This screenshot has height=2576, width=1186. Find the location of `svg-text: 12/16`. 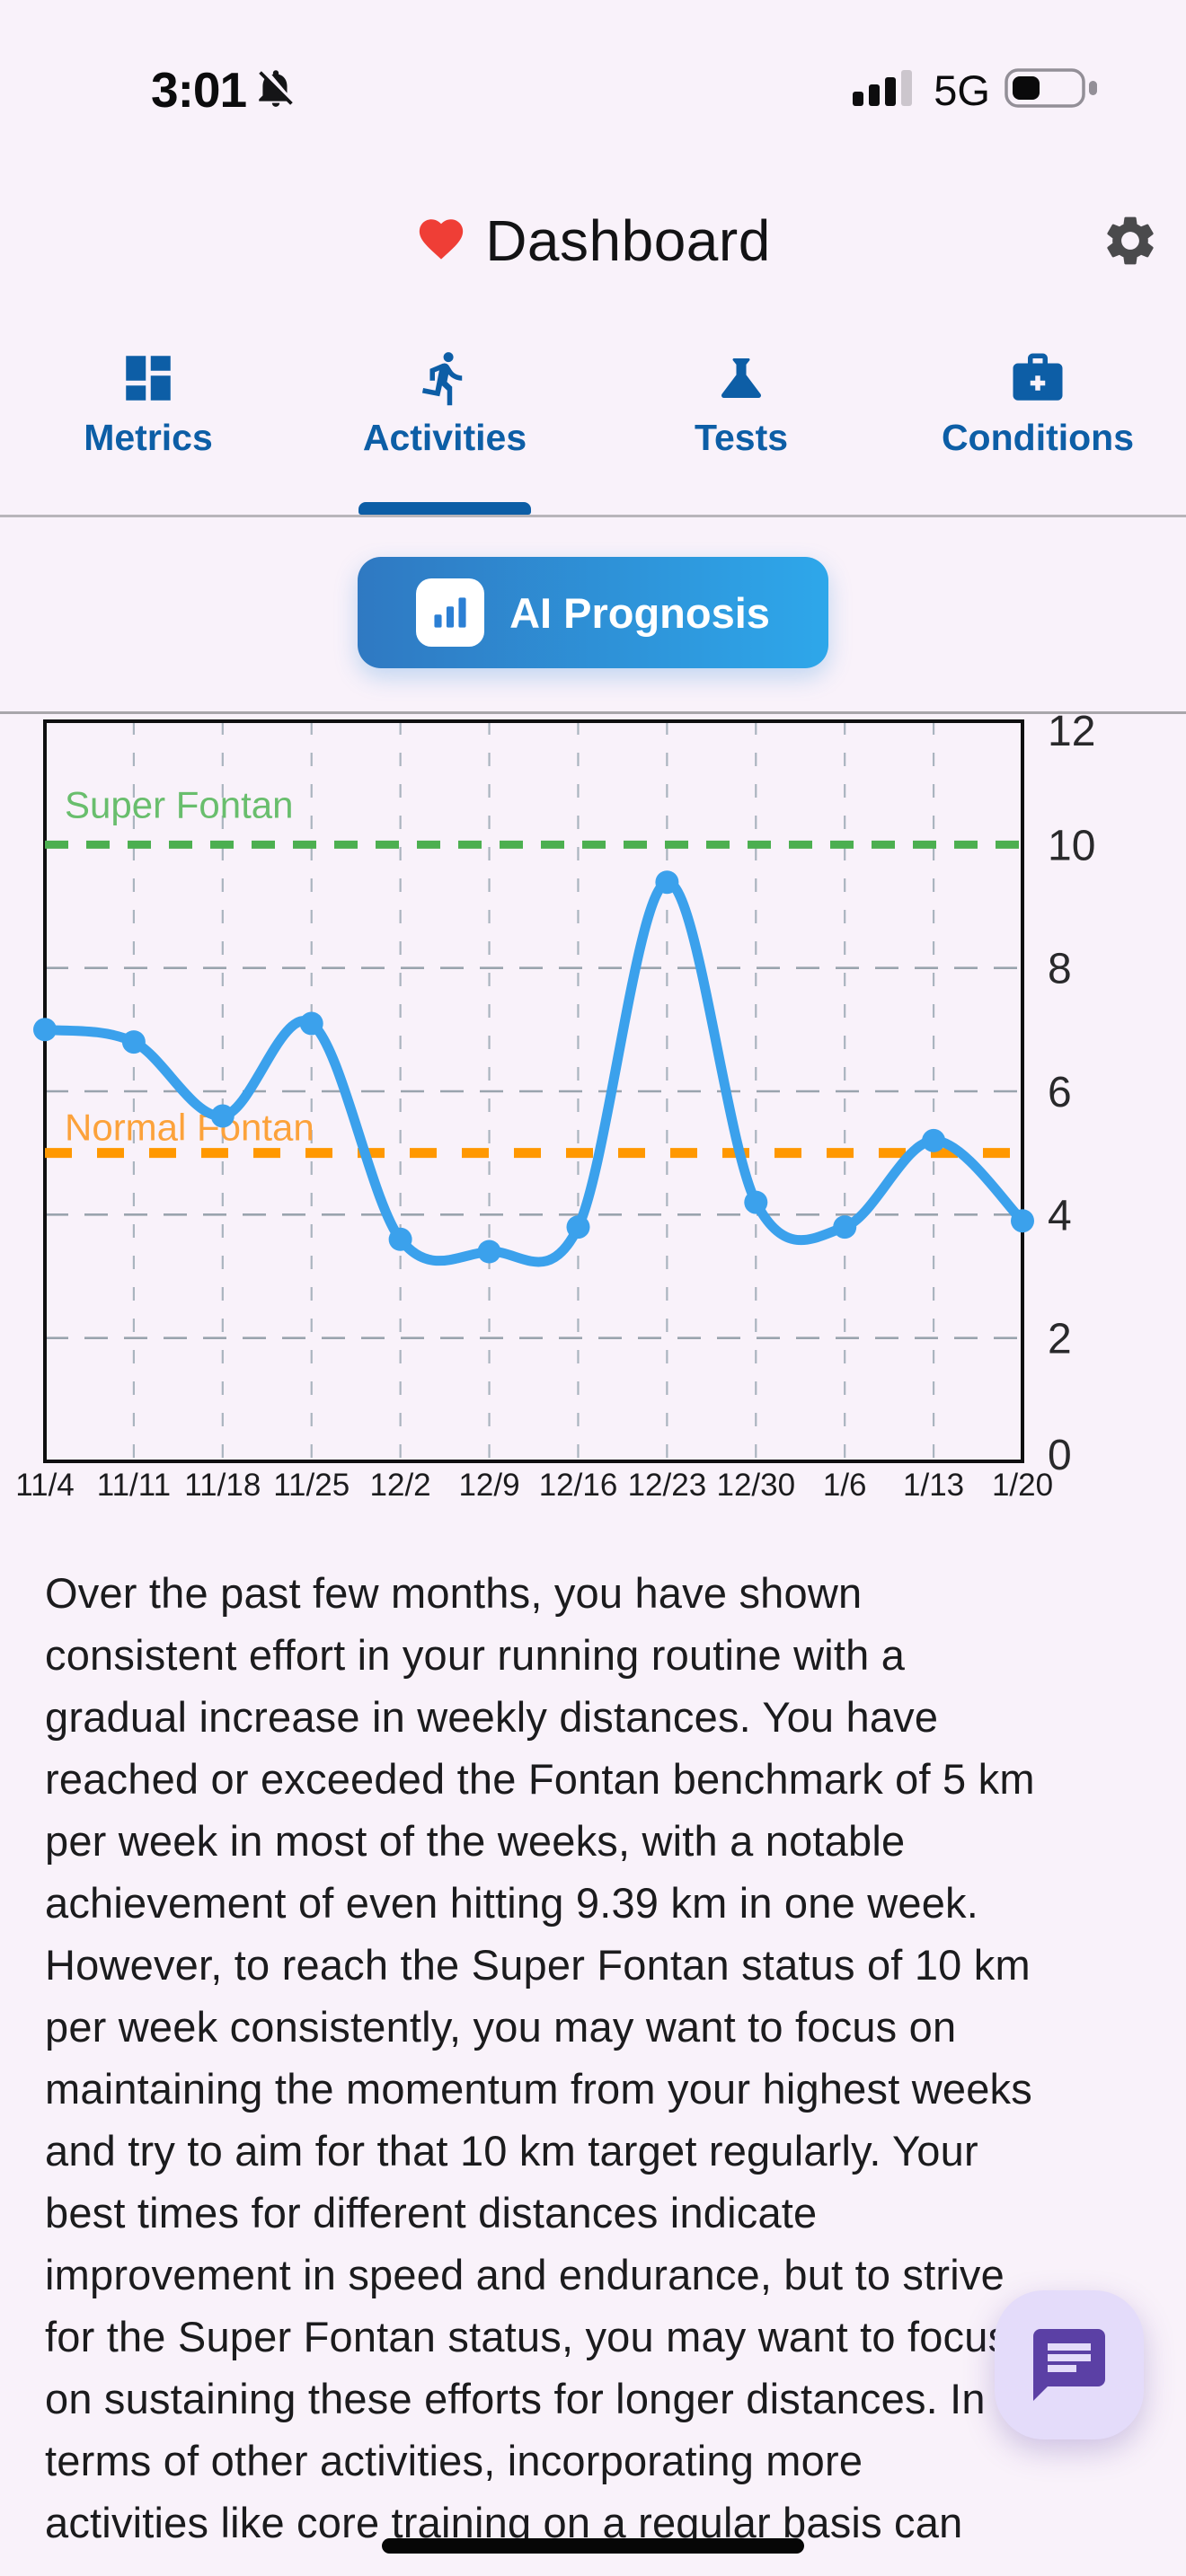

svg-text: 12/16 is located at coordinates (578, 1485).